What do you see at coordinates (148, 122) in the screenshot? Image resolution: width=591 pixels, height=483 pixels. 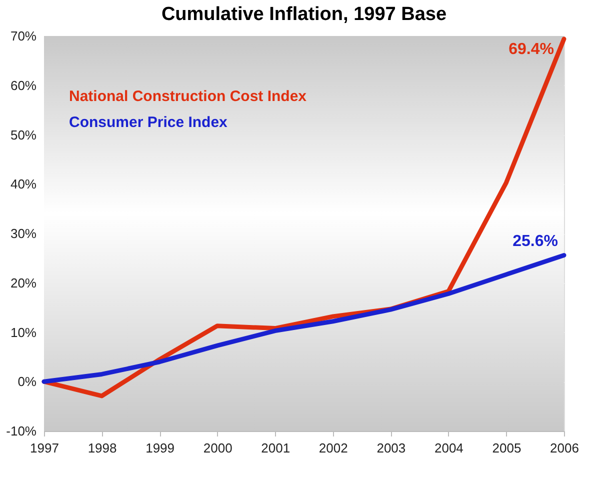 I see `text: Consumer Price Index` at bounding box center [148, 122].